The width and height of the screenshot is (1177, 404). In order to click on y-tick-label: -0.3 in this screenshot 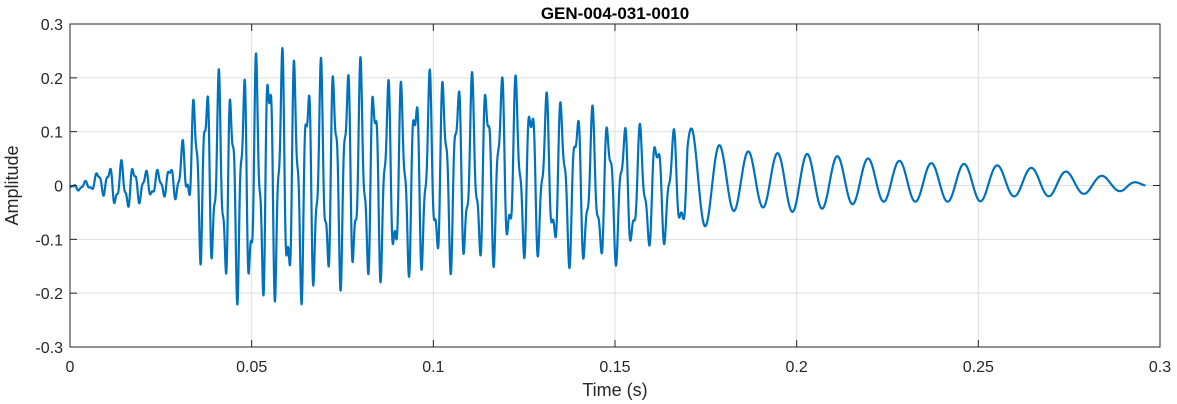, I will do `click(49, 348)`.